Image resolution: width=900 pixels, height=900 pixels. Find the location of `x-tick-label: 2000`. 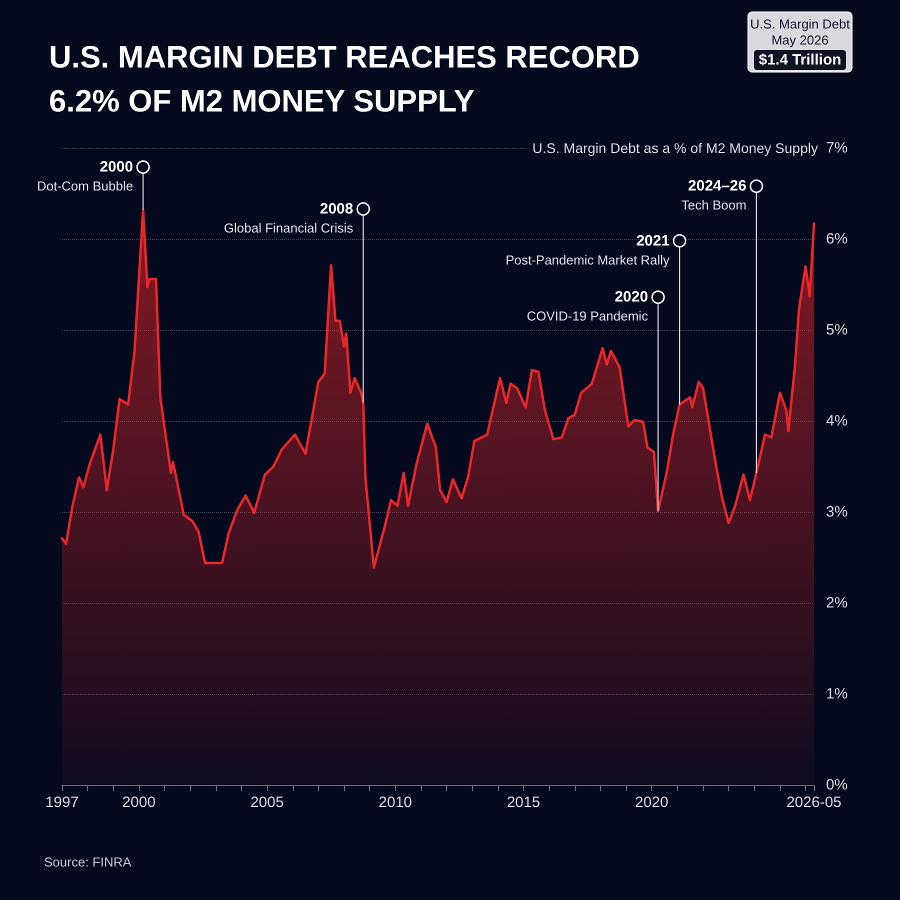

x-tick-label: 2000 is located at coordinates (139, 802).